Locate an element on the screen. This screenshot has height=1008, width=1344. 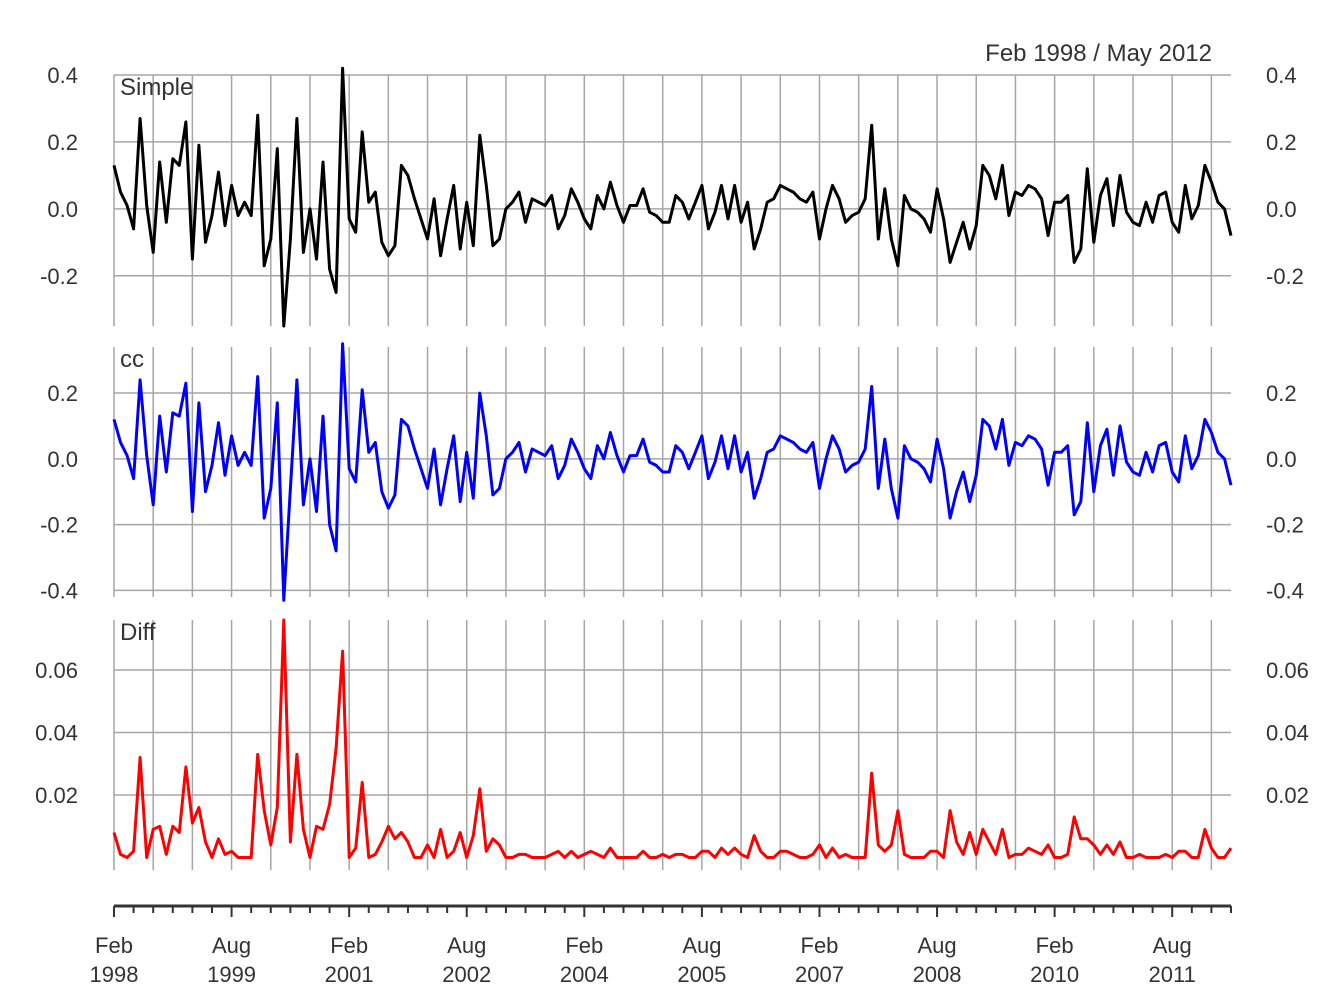
panel-label-diff: Diff is located at coordinates (138, 632).